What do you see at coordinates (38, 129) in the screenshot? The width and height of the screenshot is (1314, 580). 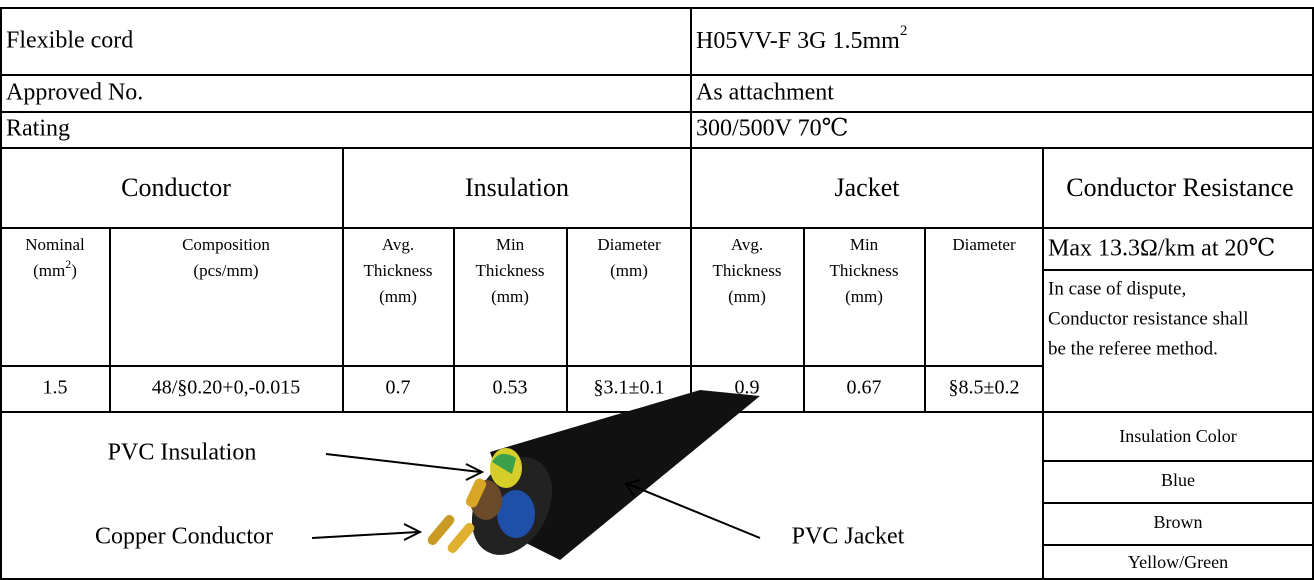 I see `info-label: Rating` at bounding box center [38, 129].